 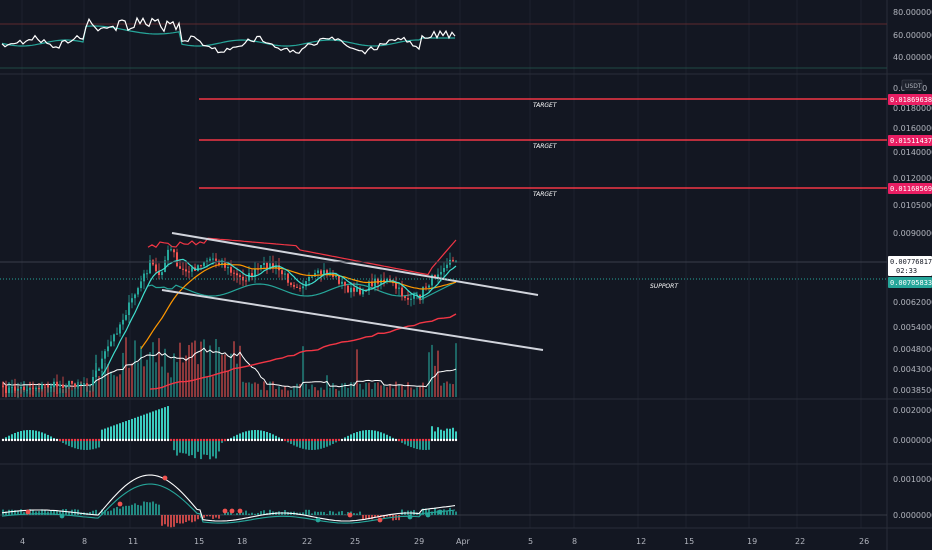 What do you see at coordinates (545, 194) in the screenshot?
I see `target-label-3: TARGET` at bounding box center [545, 194].